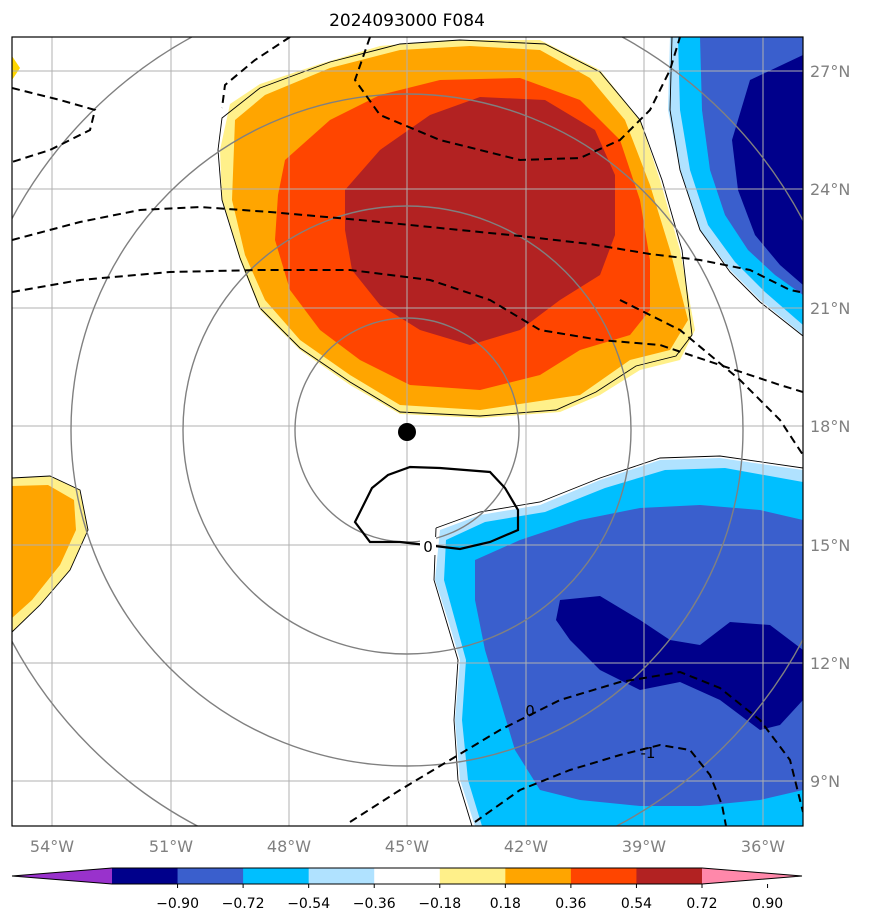  What do you see at coordinates (830, 663) in the screenshot?
I see `lat-tick: 12°N` at bounding box center [830, 663].